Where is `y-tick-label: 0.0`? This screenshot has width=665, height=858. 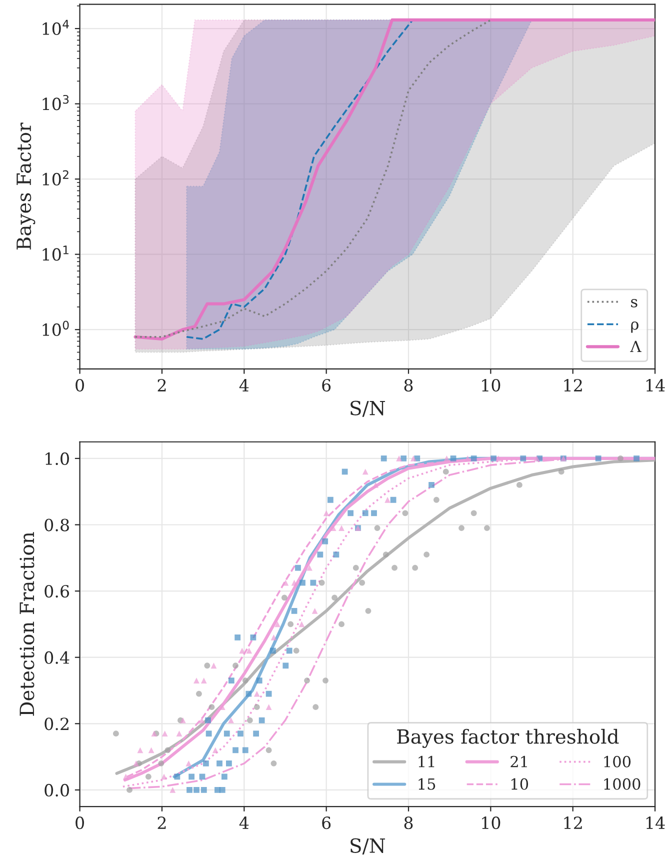
y-tick-label: 0.0 is located at coordinates (56, 790).